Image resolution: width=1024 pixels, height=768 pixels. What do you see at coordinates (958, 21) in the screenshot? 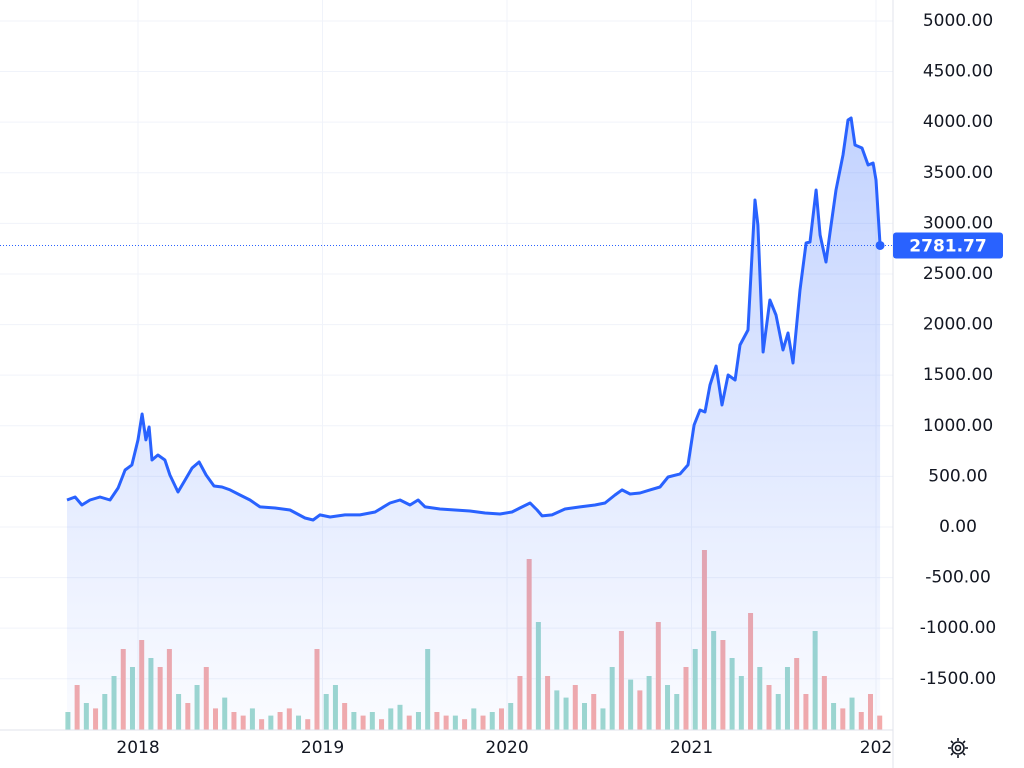
I see `y-tick-label: 5000.00` at bounding box center [958, 21].